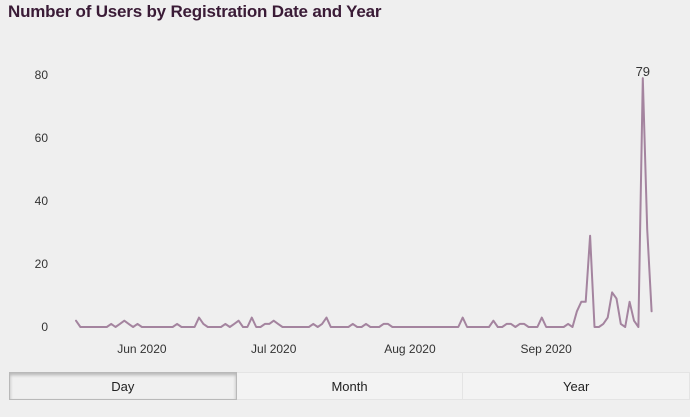  What do you see at coordinates (42, 201) in the screenshot?
I see `y-tick-label: 40` at bounding box center [42, 201].